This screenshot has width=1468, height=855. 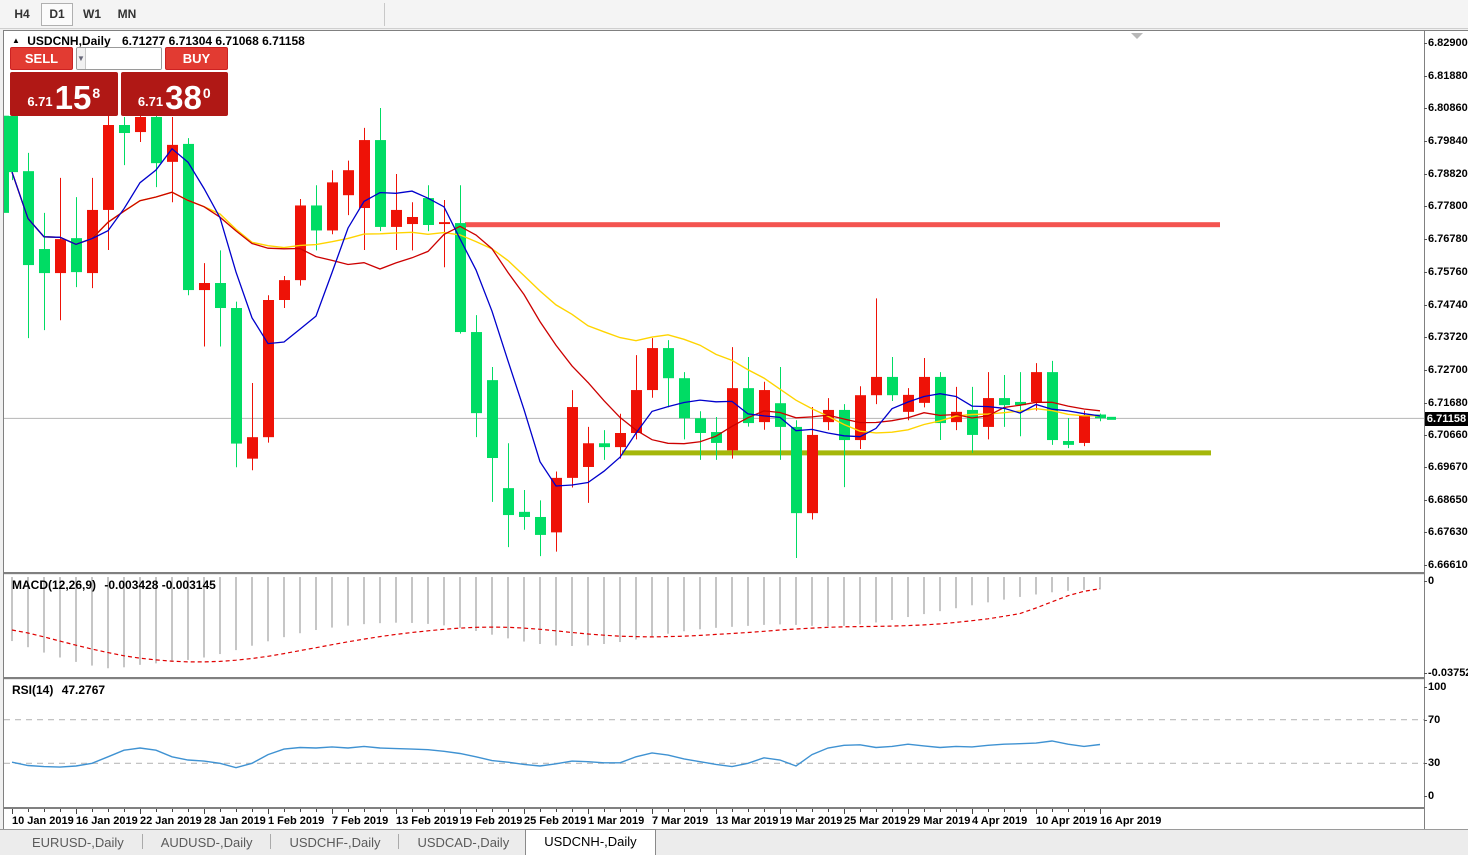 What do you see at coordinates (107, 821) in the screenshot?
I see `date-label: 16 Jan 2019` at bounding box center [107, 821].